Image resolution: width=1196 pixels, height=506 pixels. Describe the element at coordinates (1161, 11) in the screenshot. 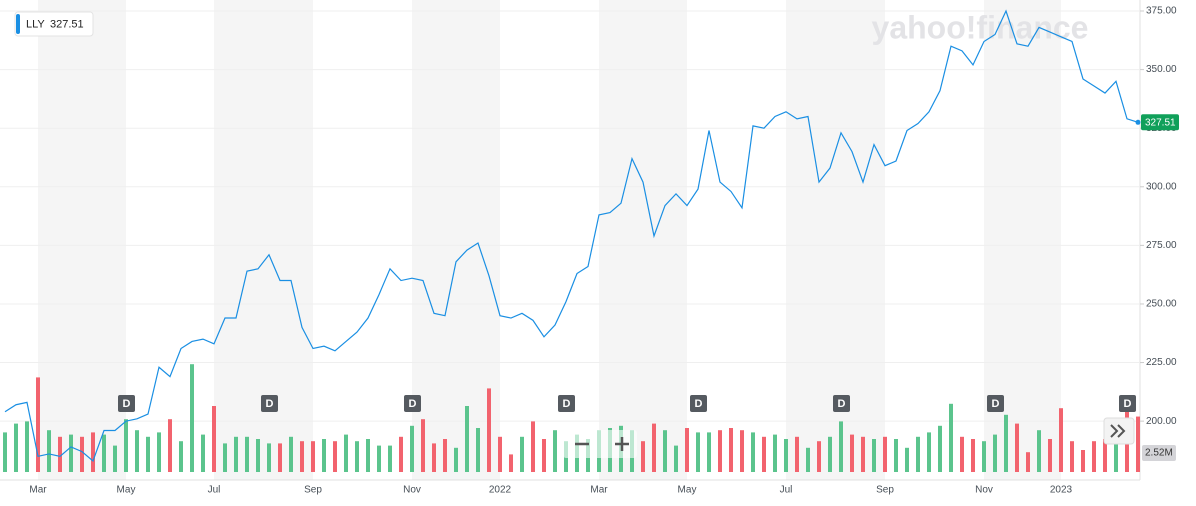

I see `y-tick-label: 375.00` at that location.